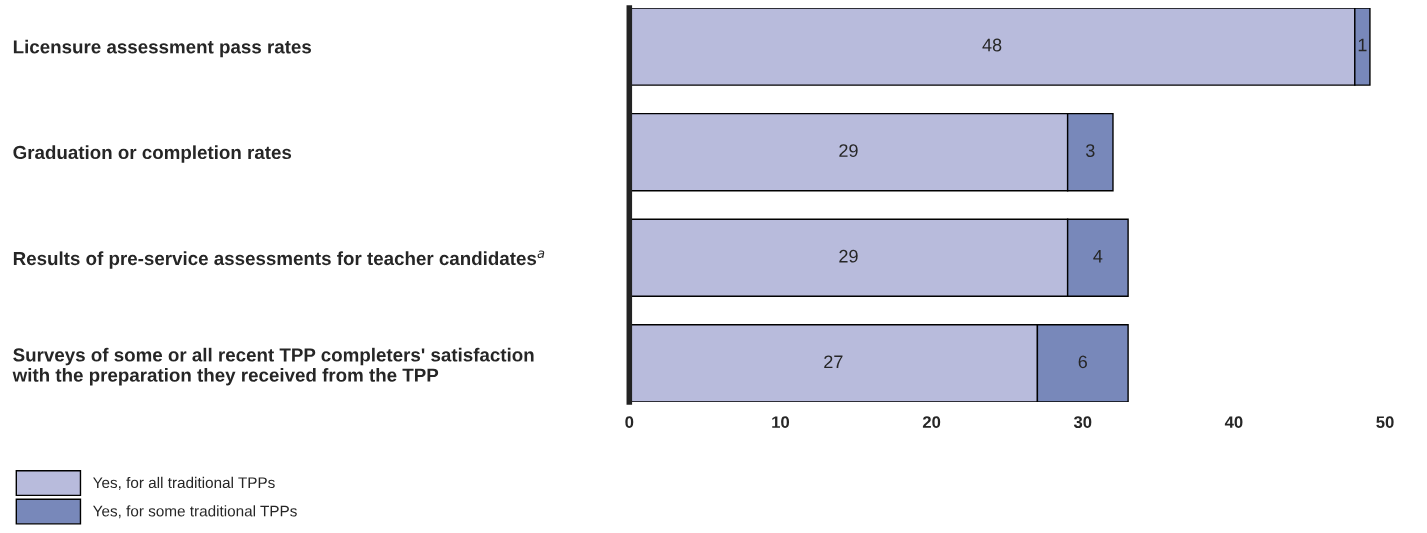 The height and width of the screenshot is (533, 1427). I want to click on x-tick-label: 0, so click(629, 422).